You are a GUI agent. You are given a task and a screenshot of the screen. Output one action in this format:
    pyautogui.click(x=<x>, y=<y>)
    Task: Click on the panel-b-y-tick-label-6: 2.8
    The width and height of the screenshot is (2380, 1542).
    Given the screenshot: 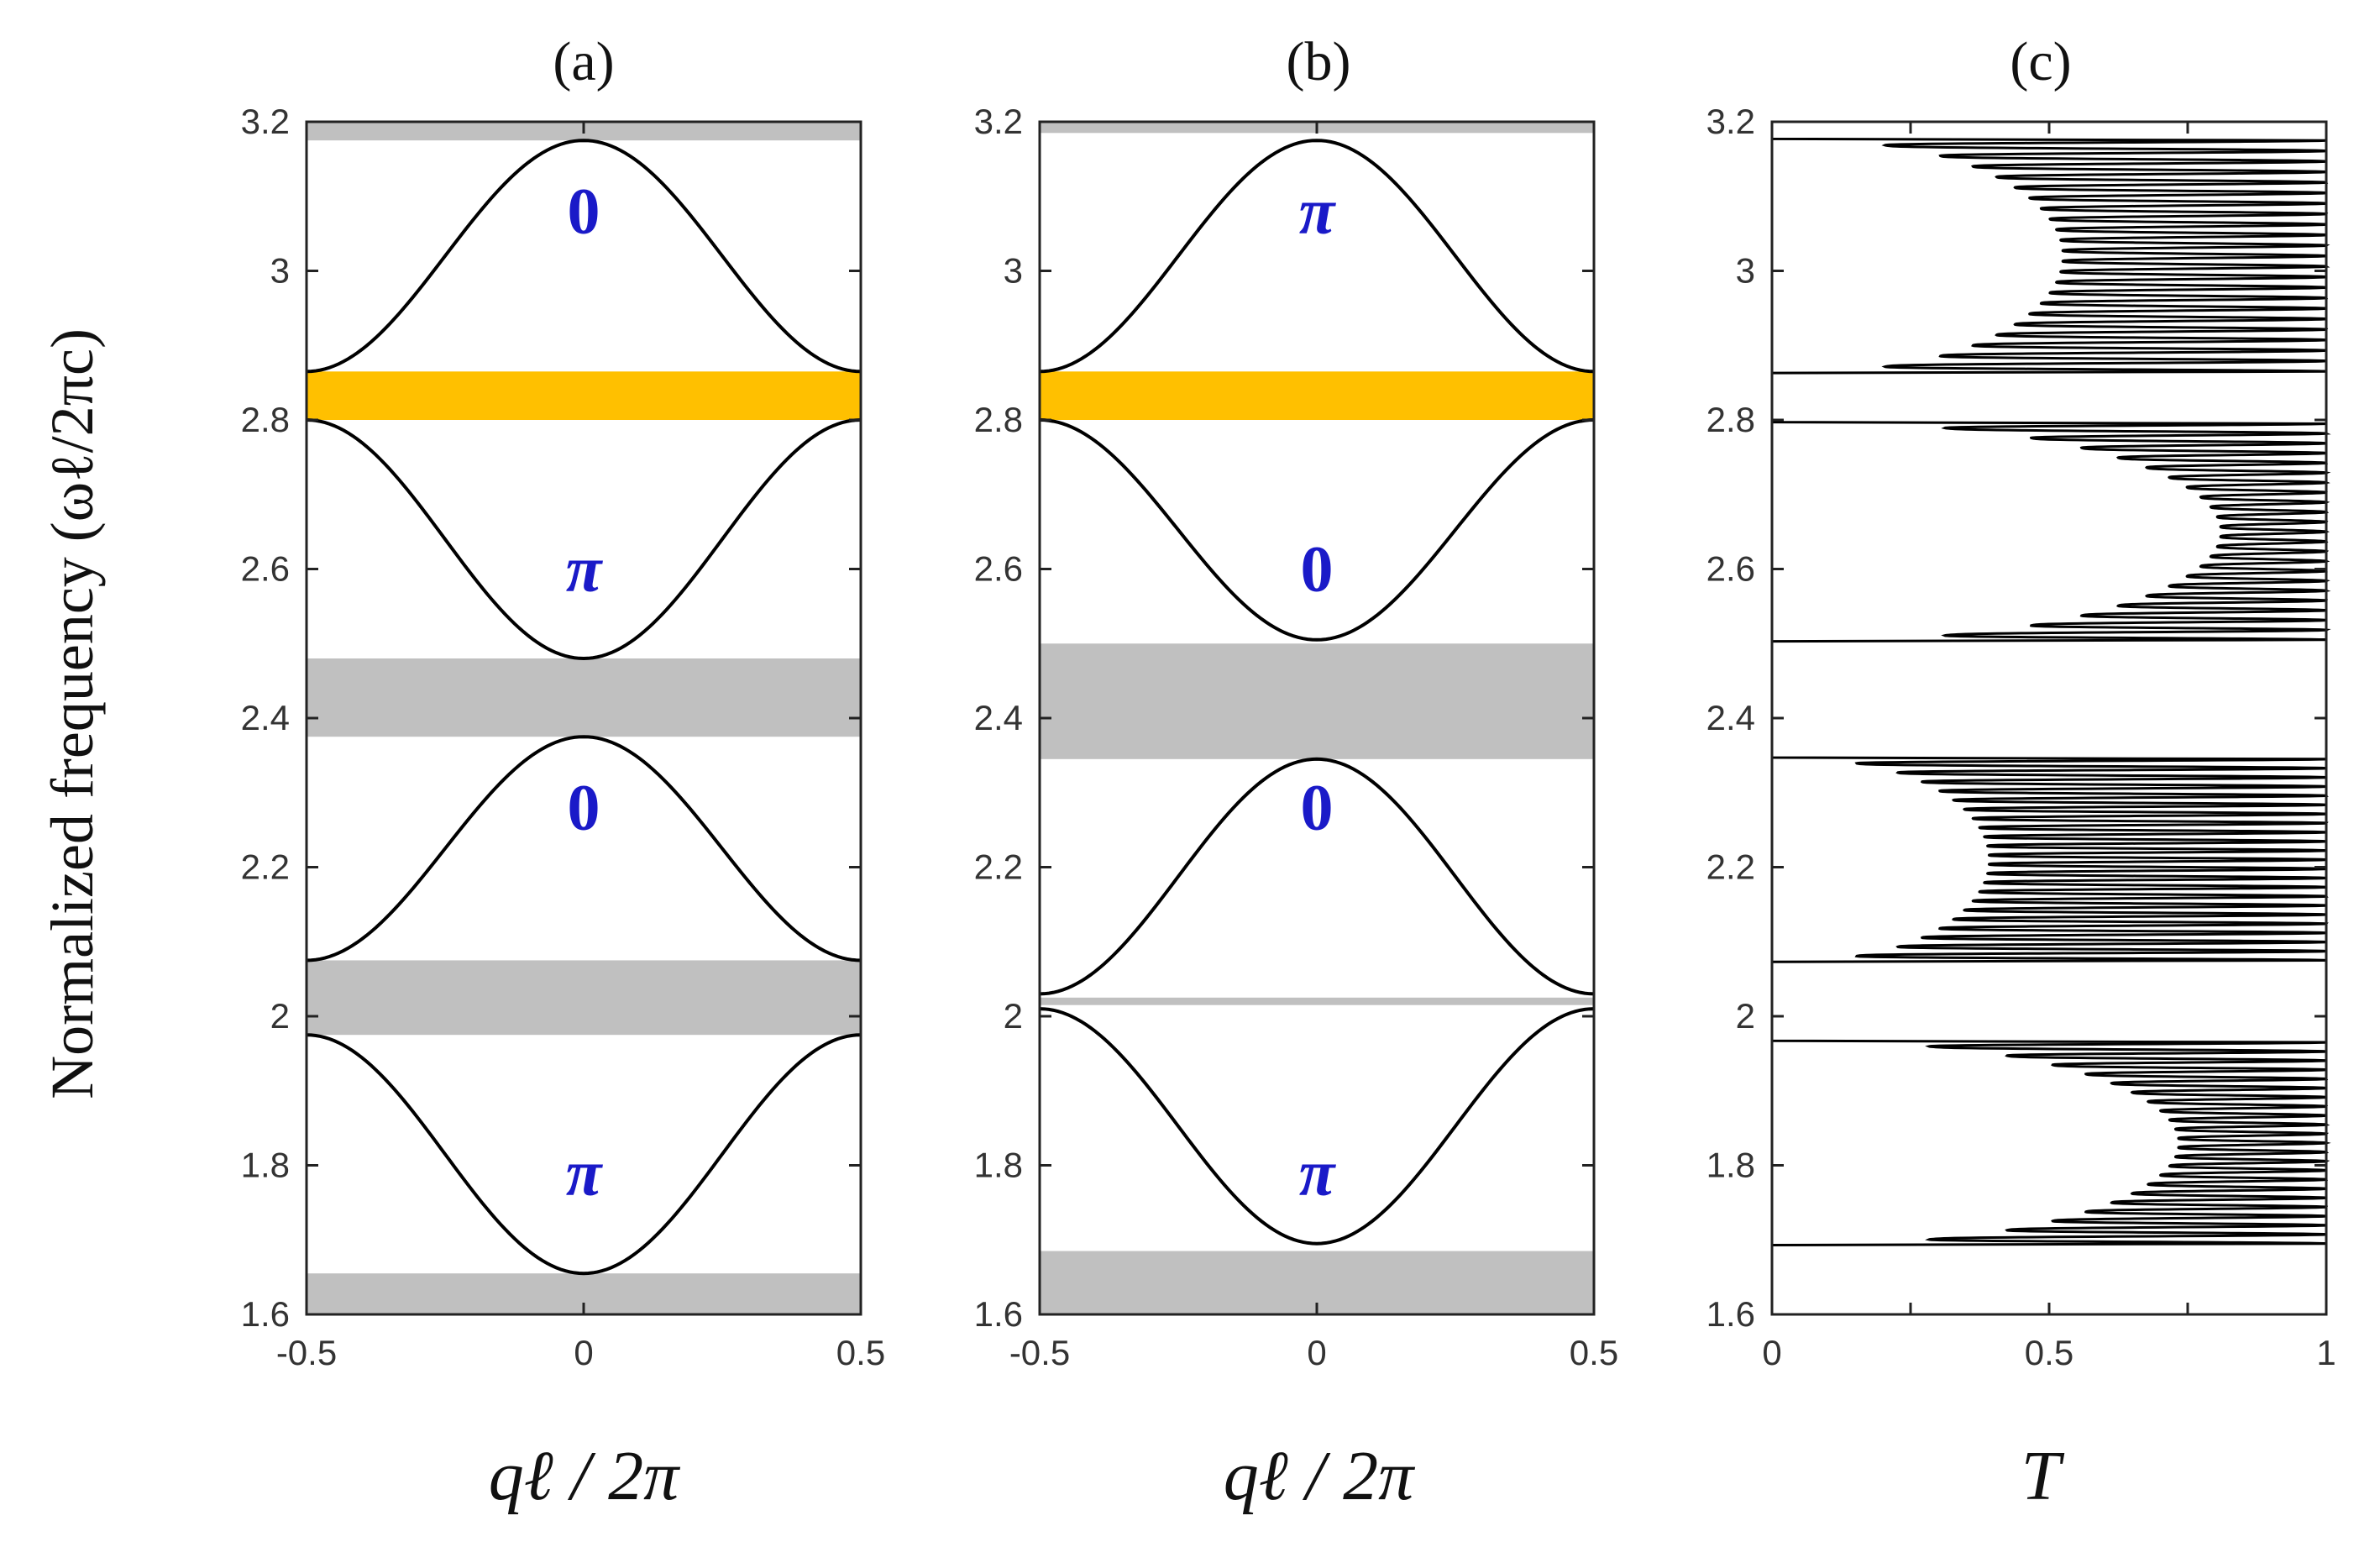 What is the action you would take?
    pyautogui.click(x=999, y=419)
    